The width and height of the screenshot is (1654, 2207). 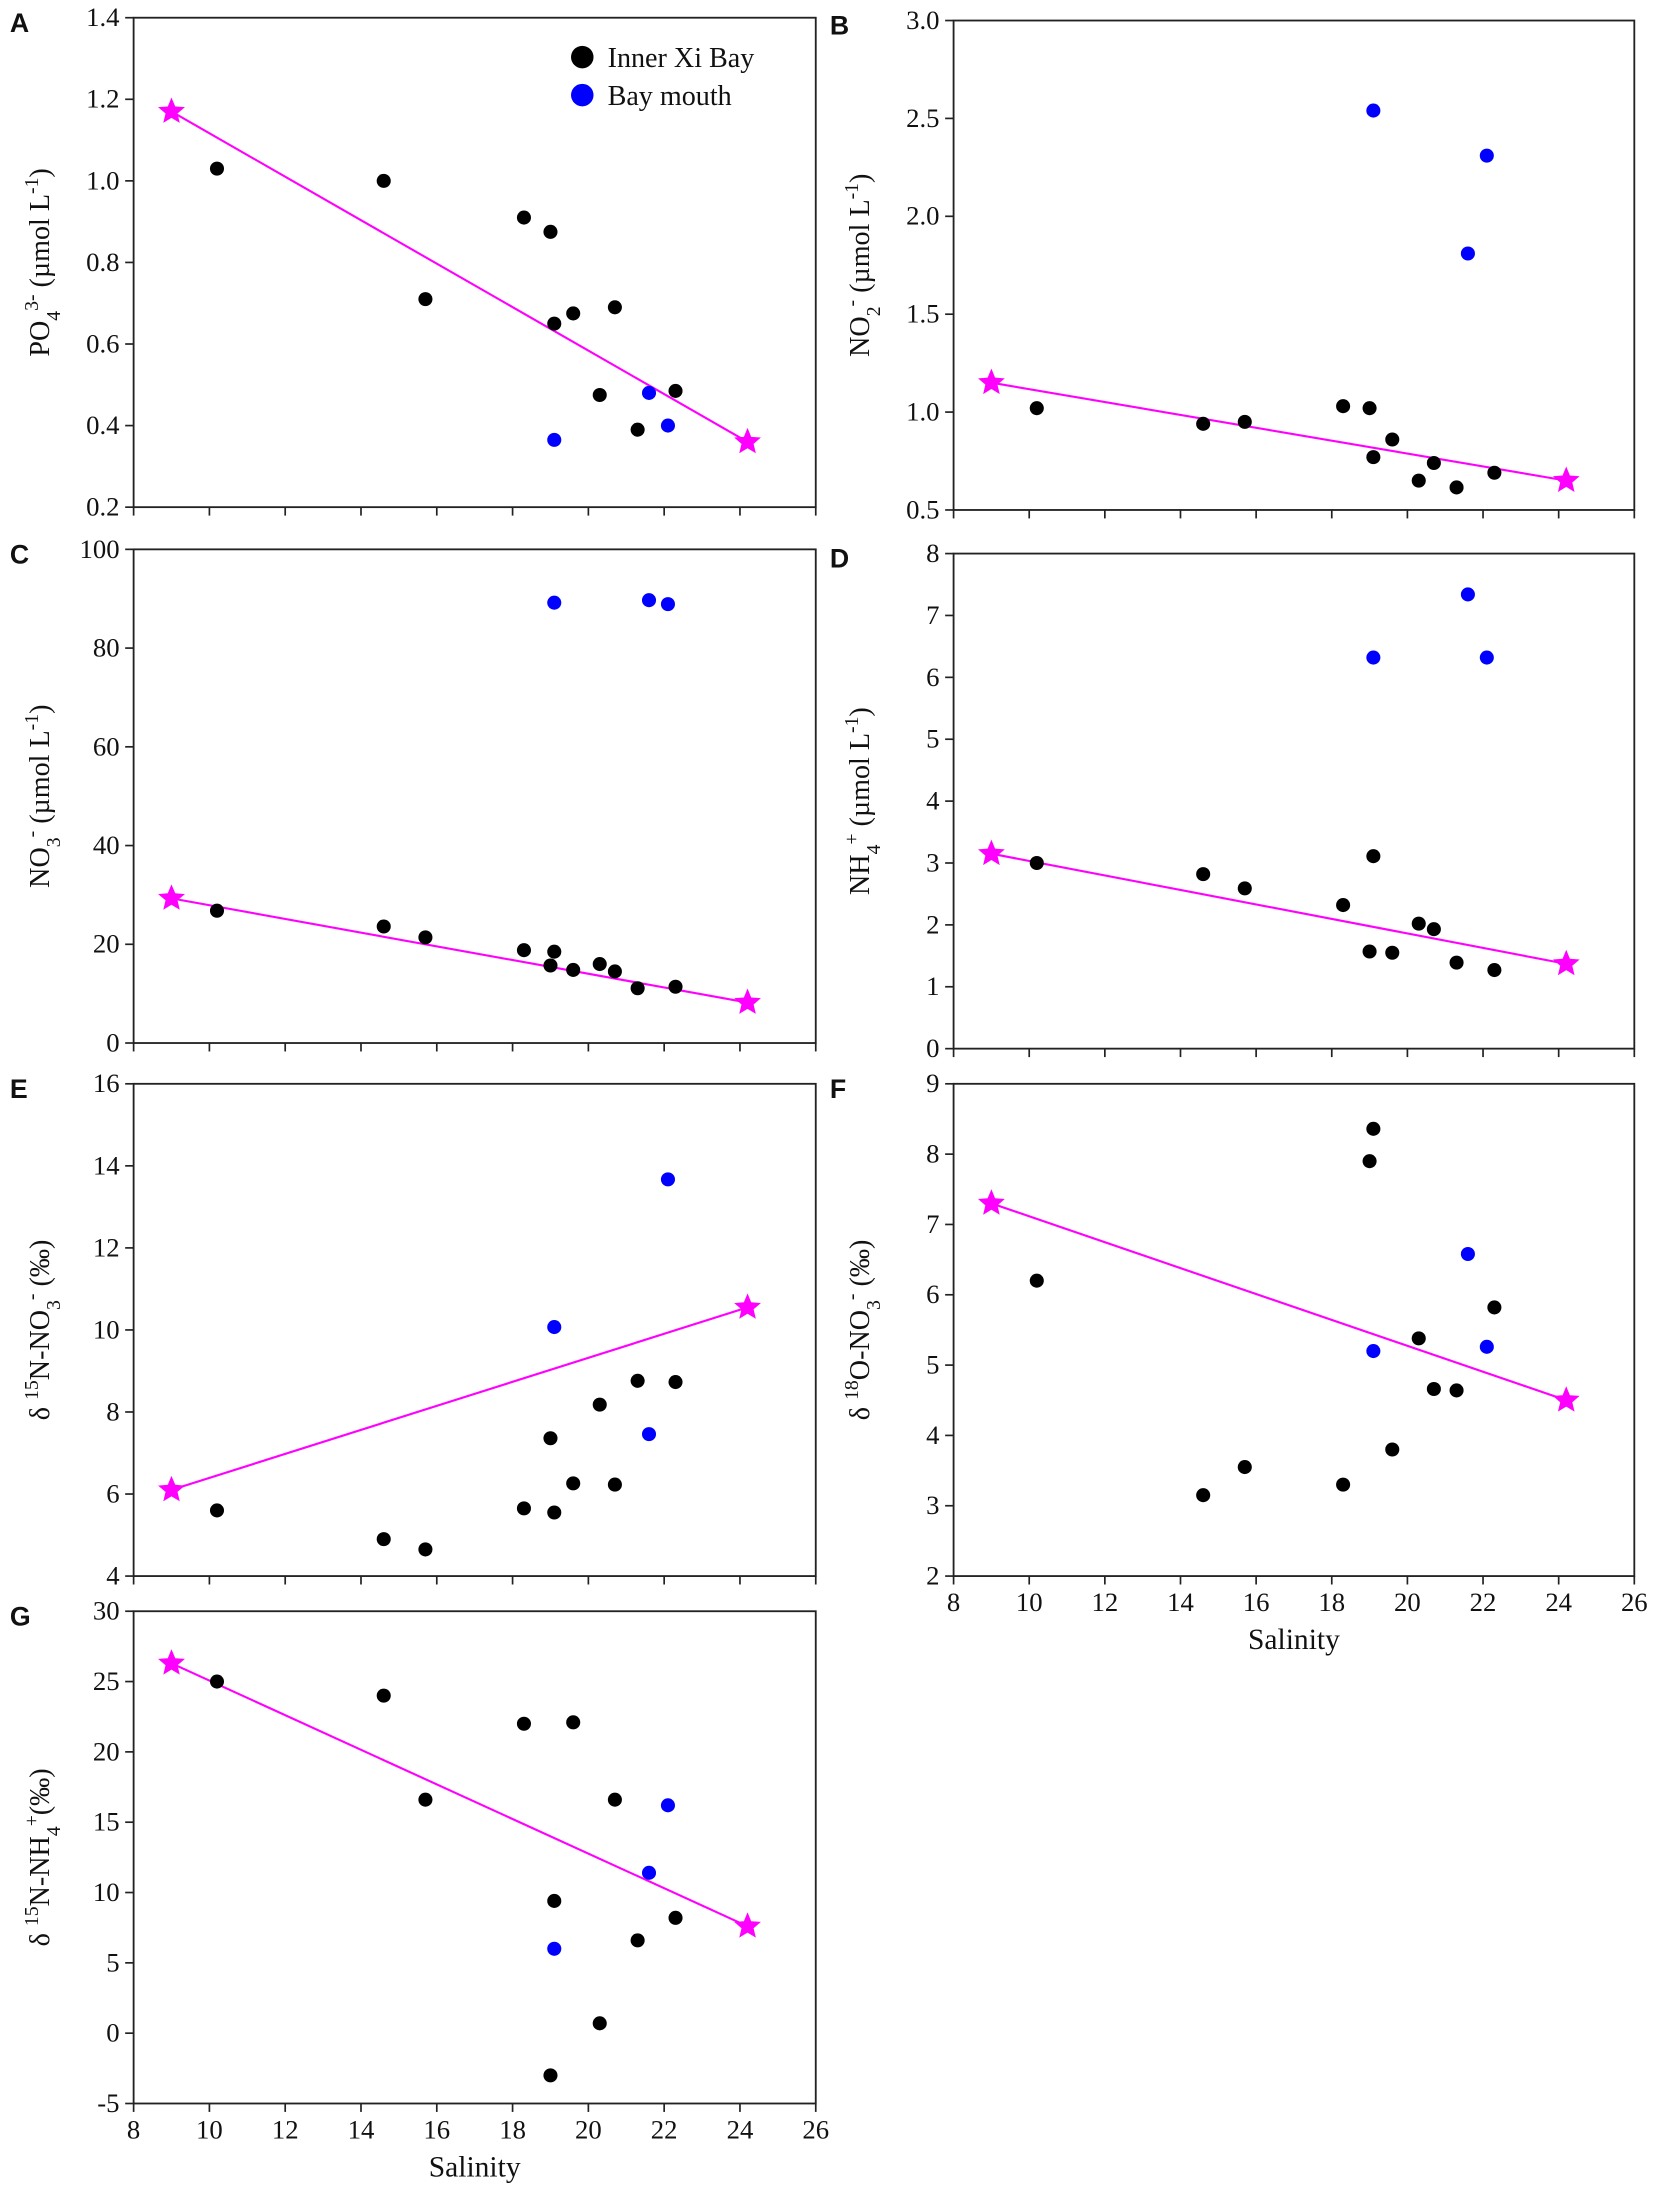 What do you see at coordinates (19, 1089) in the screenshot?
I see `panel-letter: E` at bounding box center [19, 1089].